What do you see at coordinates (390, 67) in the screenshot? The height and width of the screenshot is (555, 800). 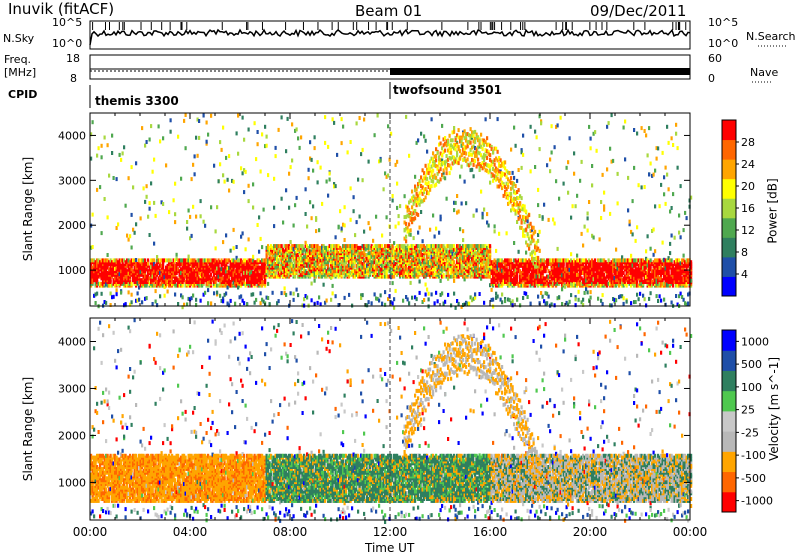 I see `freq-panel` at bounding box center [390, 67].